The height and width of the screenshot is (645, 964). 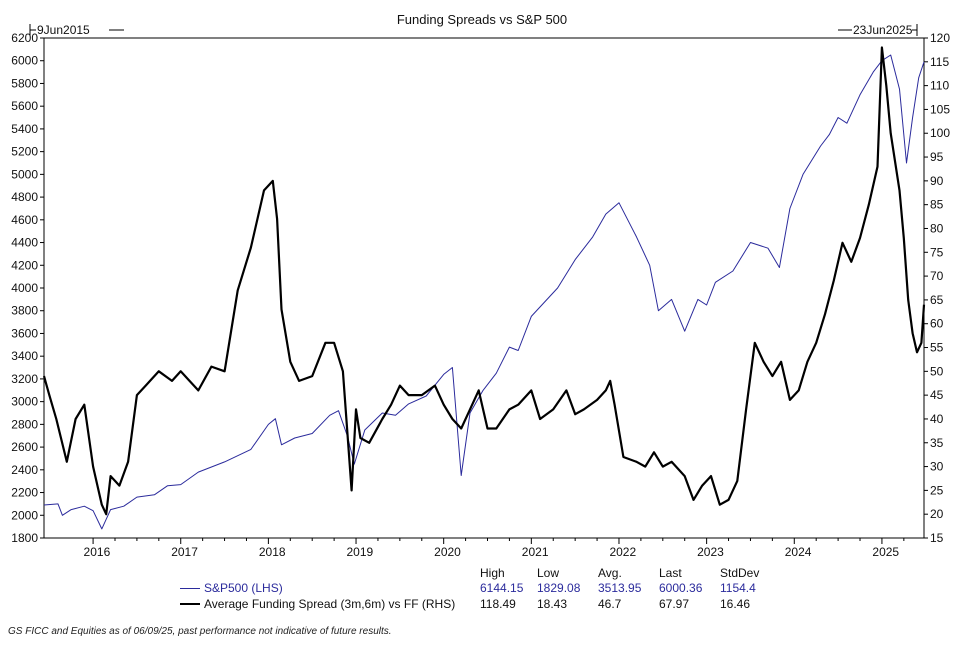 What do you see at coordinates (502, 588) in the screenshot?
I see `legend-value-sp500-high: 6144.15` at bounding box center [502, 588].